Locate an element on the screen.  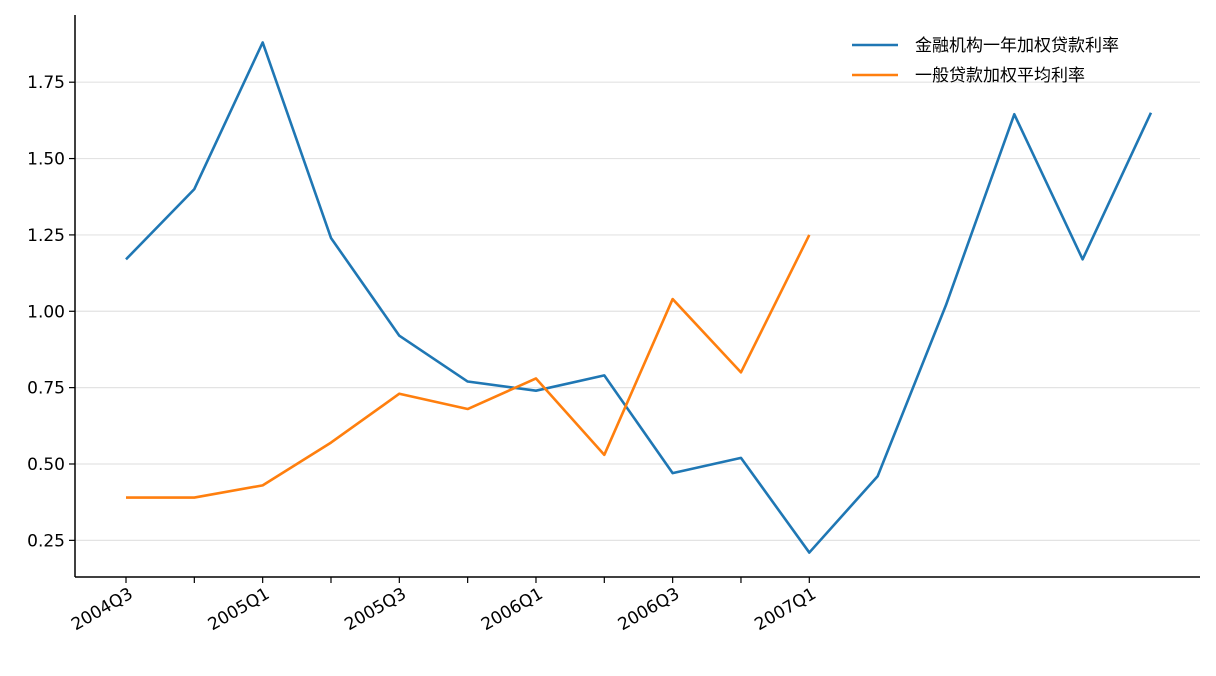
y-tick-label: 0.50 is located at coordinates (46, 465).